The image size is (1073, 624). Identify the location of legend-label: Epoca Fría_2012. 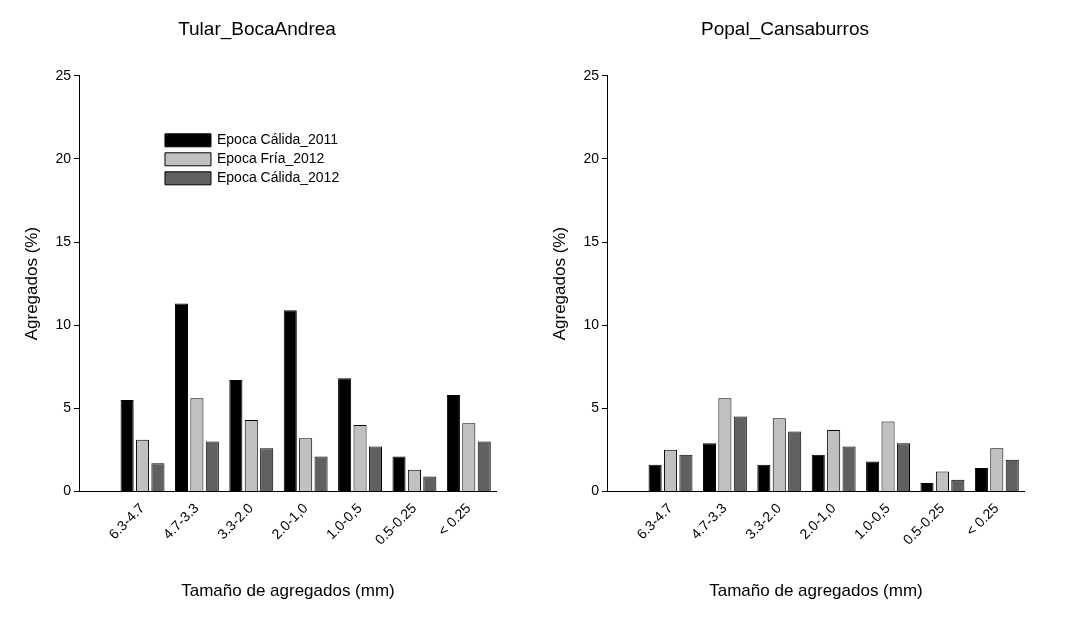
(270, 158).